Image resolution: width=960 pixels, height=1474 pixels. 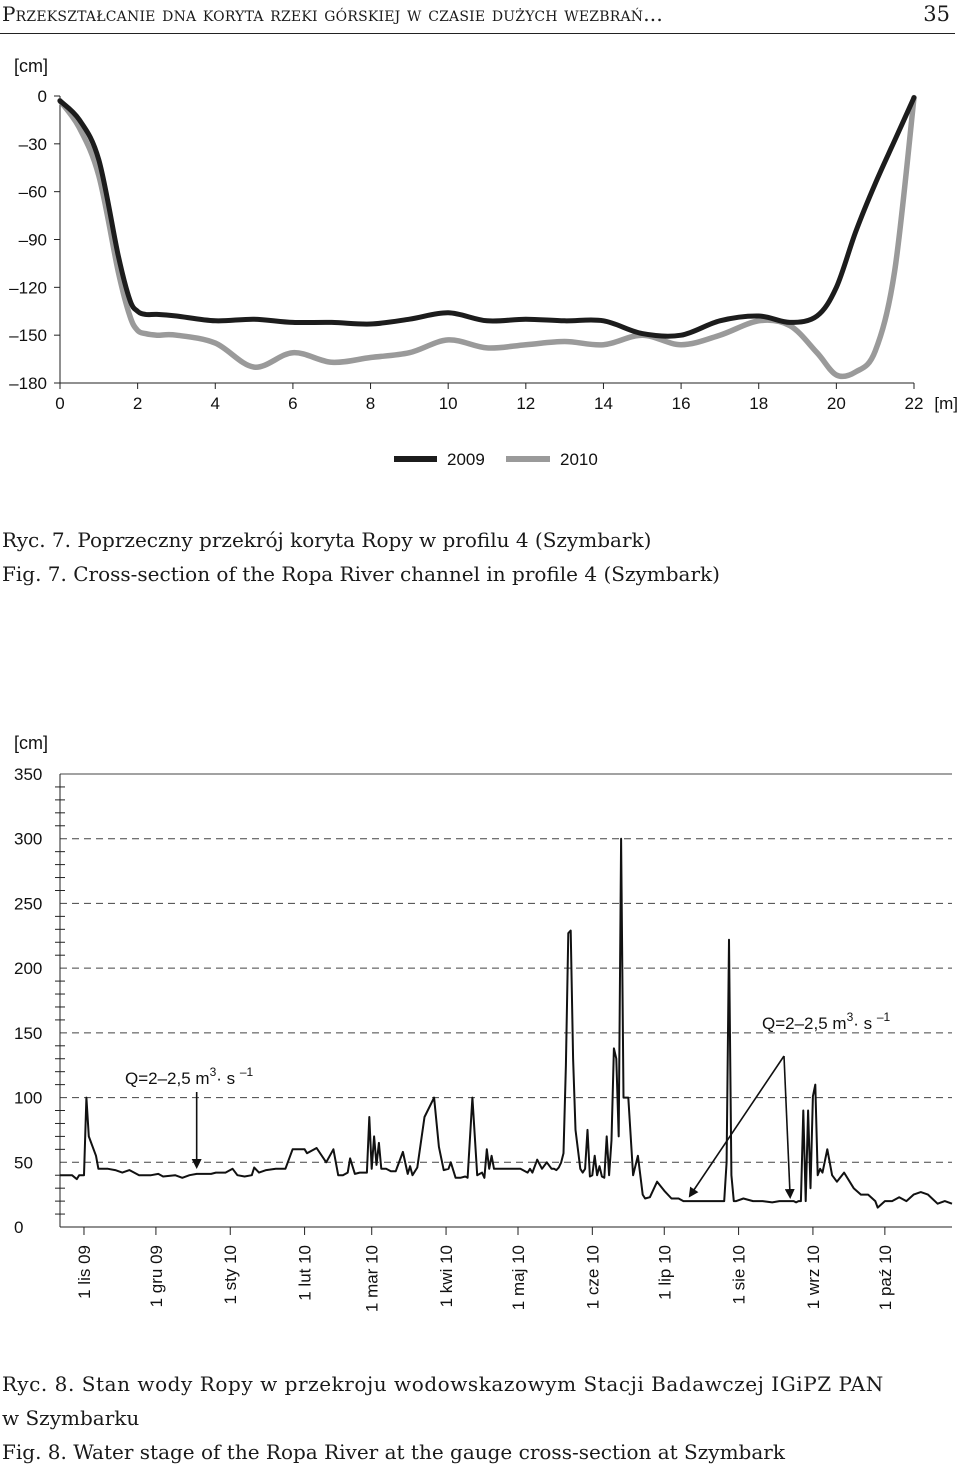 I want to click on chart2-x-tick-label: 1 wrz 10, so click(x=813, y=1277).